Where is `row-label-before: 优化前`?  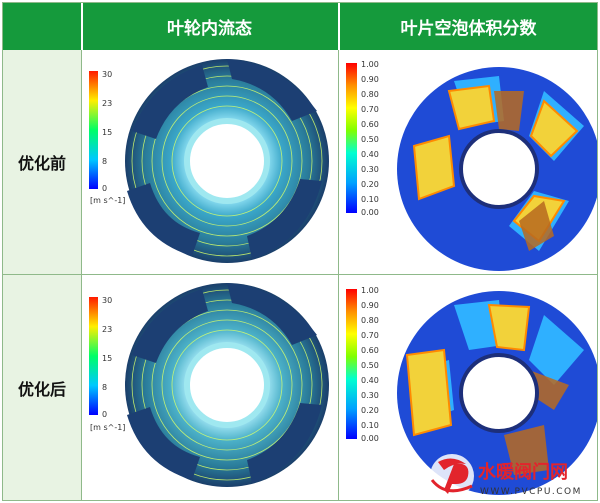 row-label-before: 优化前 is located at coordinates (42, 162).